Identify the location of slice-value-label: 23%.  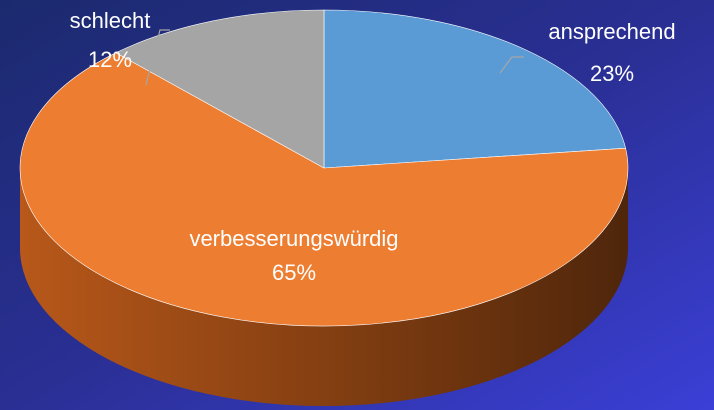
(612, 73).